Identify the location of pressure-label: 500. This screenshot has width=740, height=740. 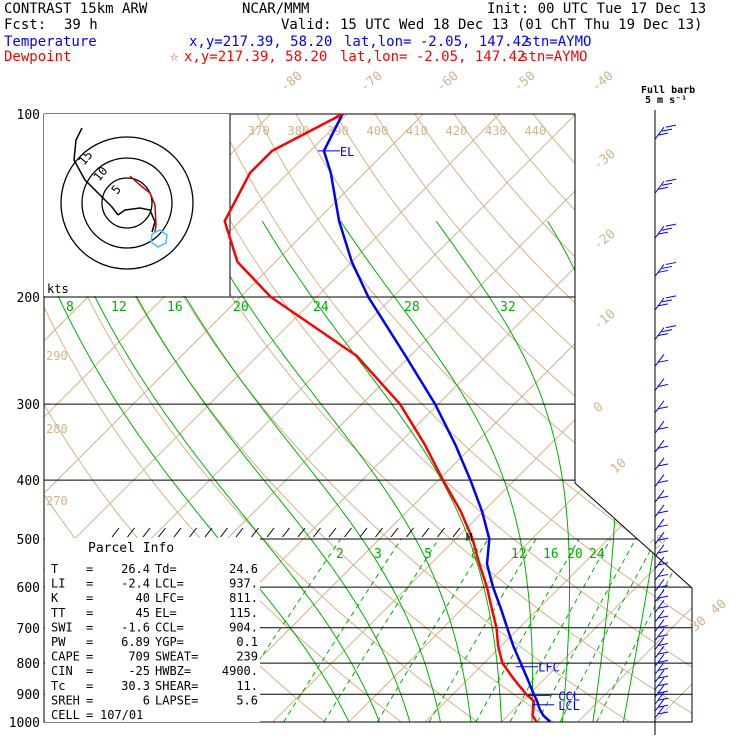
(28, 540).